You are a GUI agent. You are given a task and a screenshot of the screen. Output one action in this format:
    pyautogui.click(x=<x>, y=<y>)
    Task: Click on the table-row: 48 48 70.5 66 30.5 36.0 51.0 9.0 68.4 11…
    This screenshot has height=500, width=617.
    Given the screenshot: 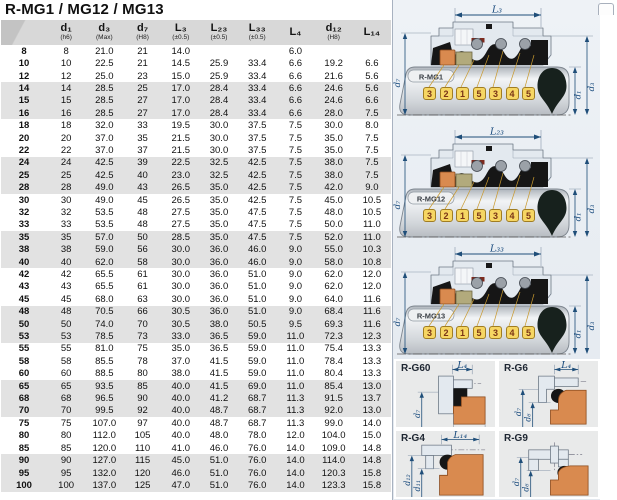 What is the action you would take?
    pyautogui.click(x=196, y=311)
    